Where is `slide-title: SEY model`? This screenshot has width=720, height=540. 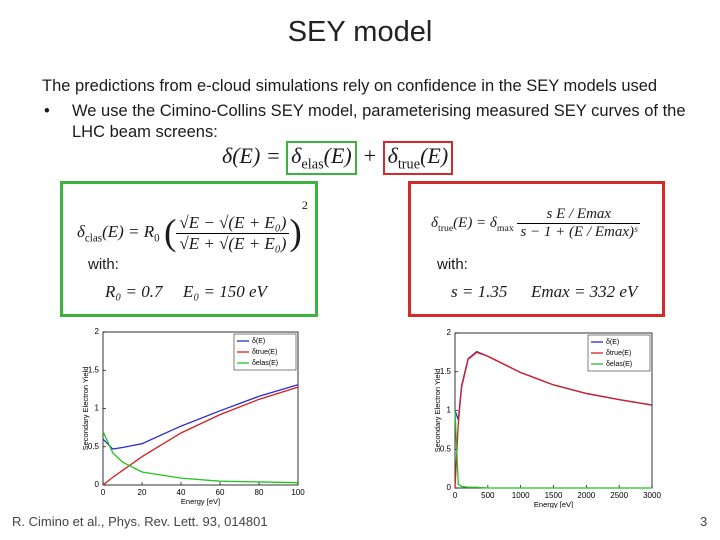
slide-title: SEY model is located at coordinates (360, 32).